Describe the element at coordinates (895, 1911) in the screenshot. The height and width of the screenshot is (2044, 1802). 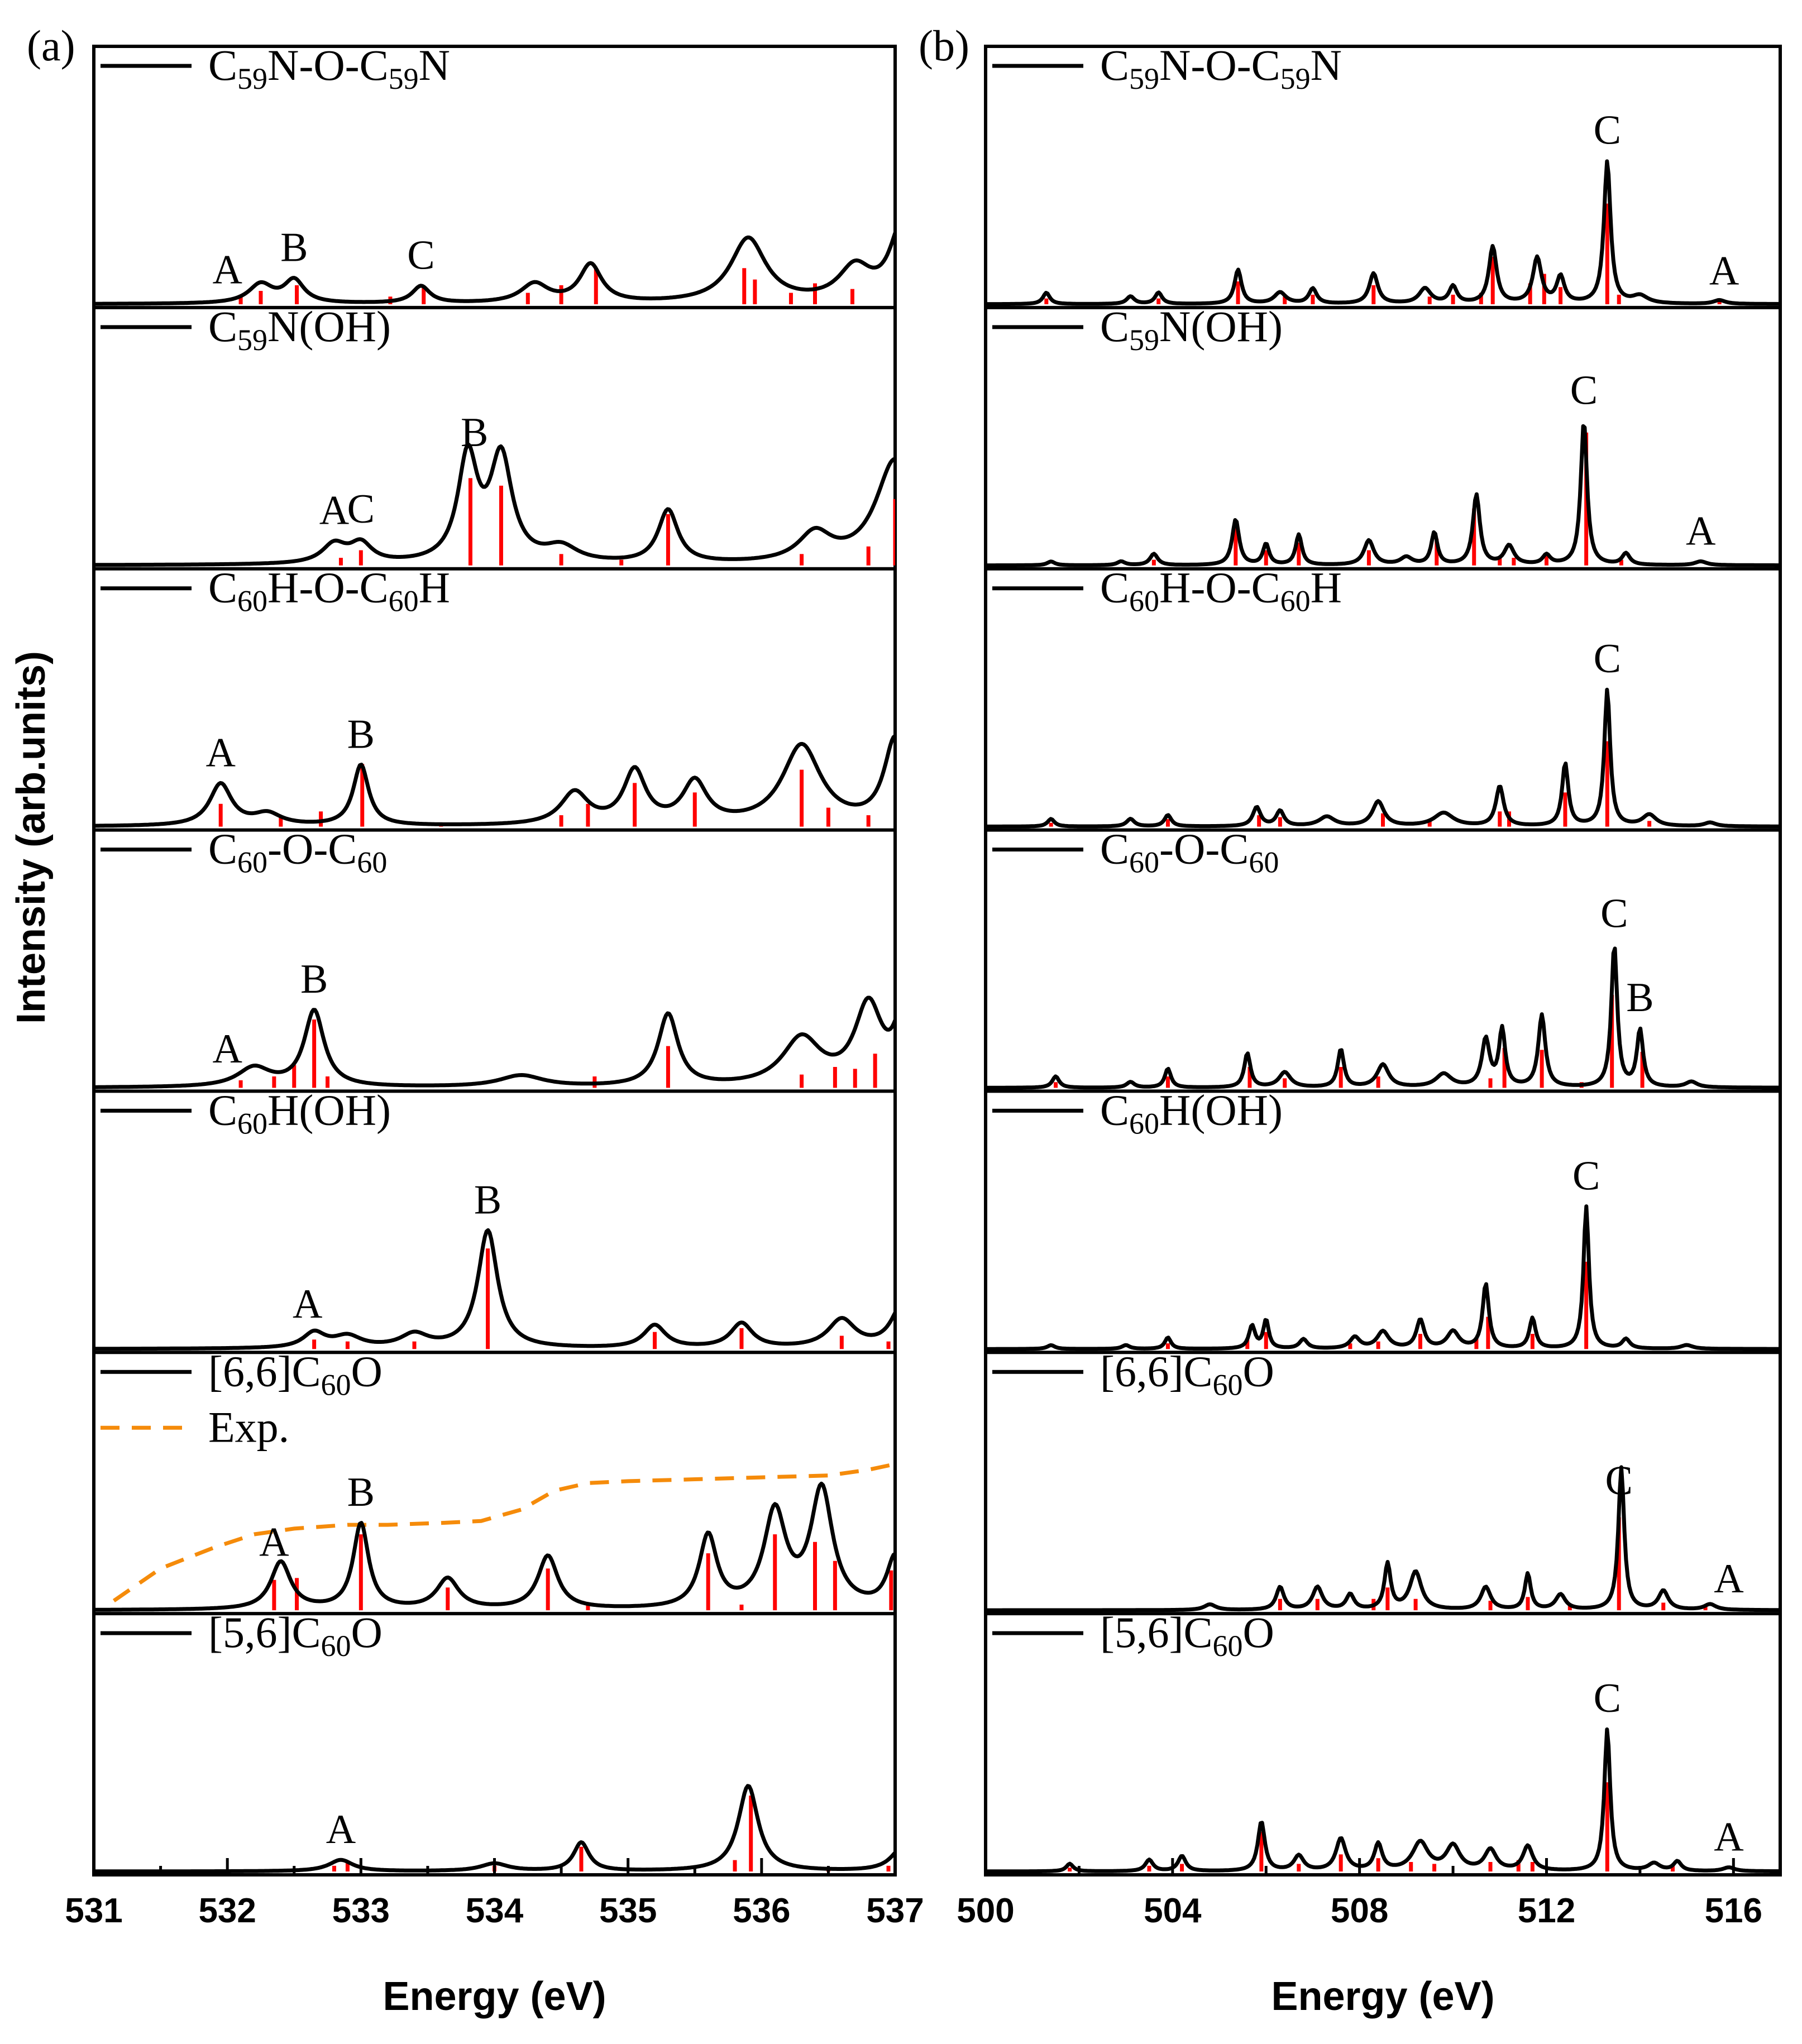
I see `x-tick-label: 537` at that location.